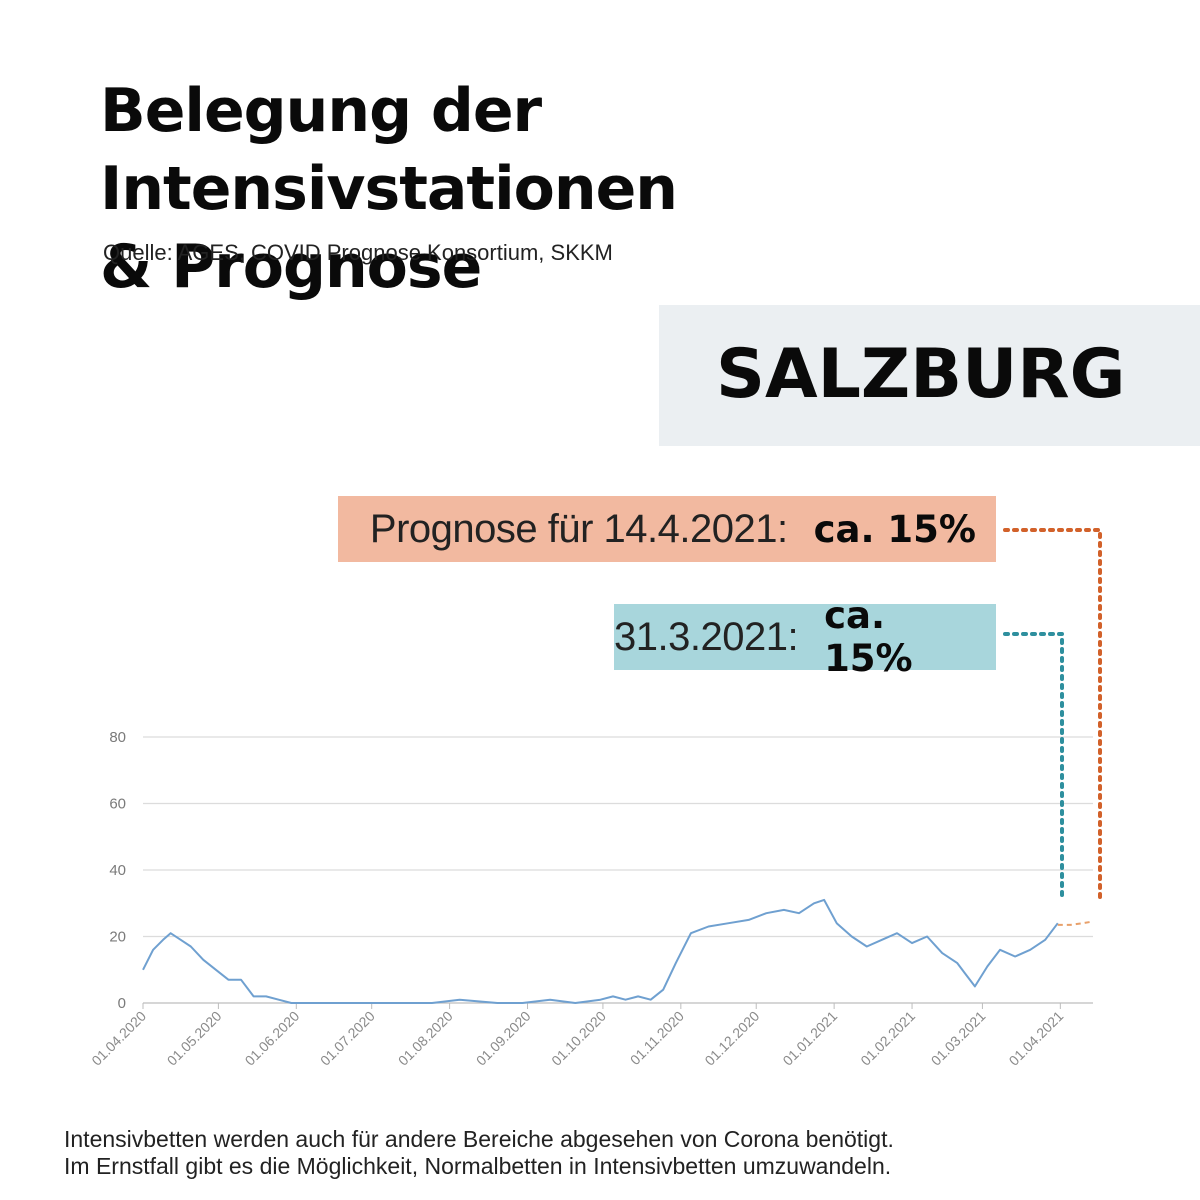 The height and width of the screenshot is (1200, 1200). What do you see at coordinates (1036, 1038) in the screenshot?
I see `x-tick-label: 01.04.2021` at bounding box center [1036, 1038].